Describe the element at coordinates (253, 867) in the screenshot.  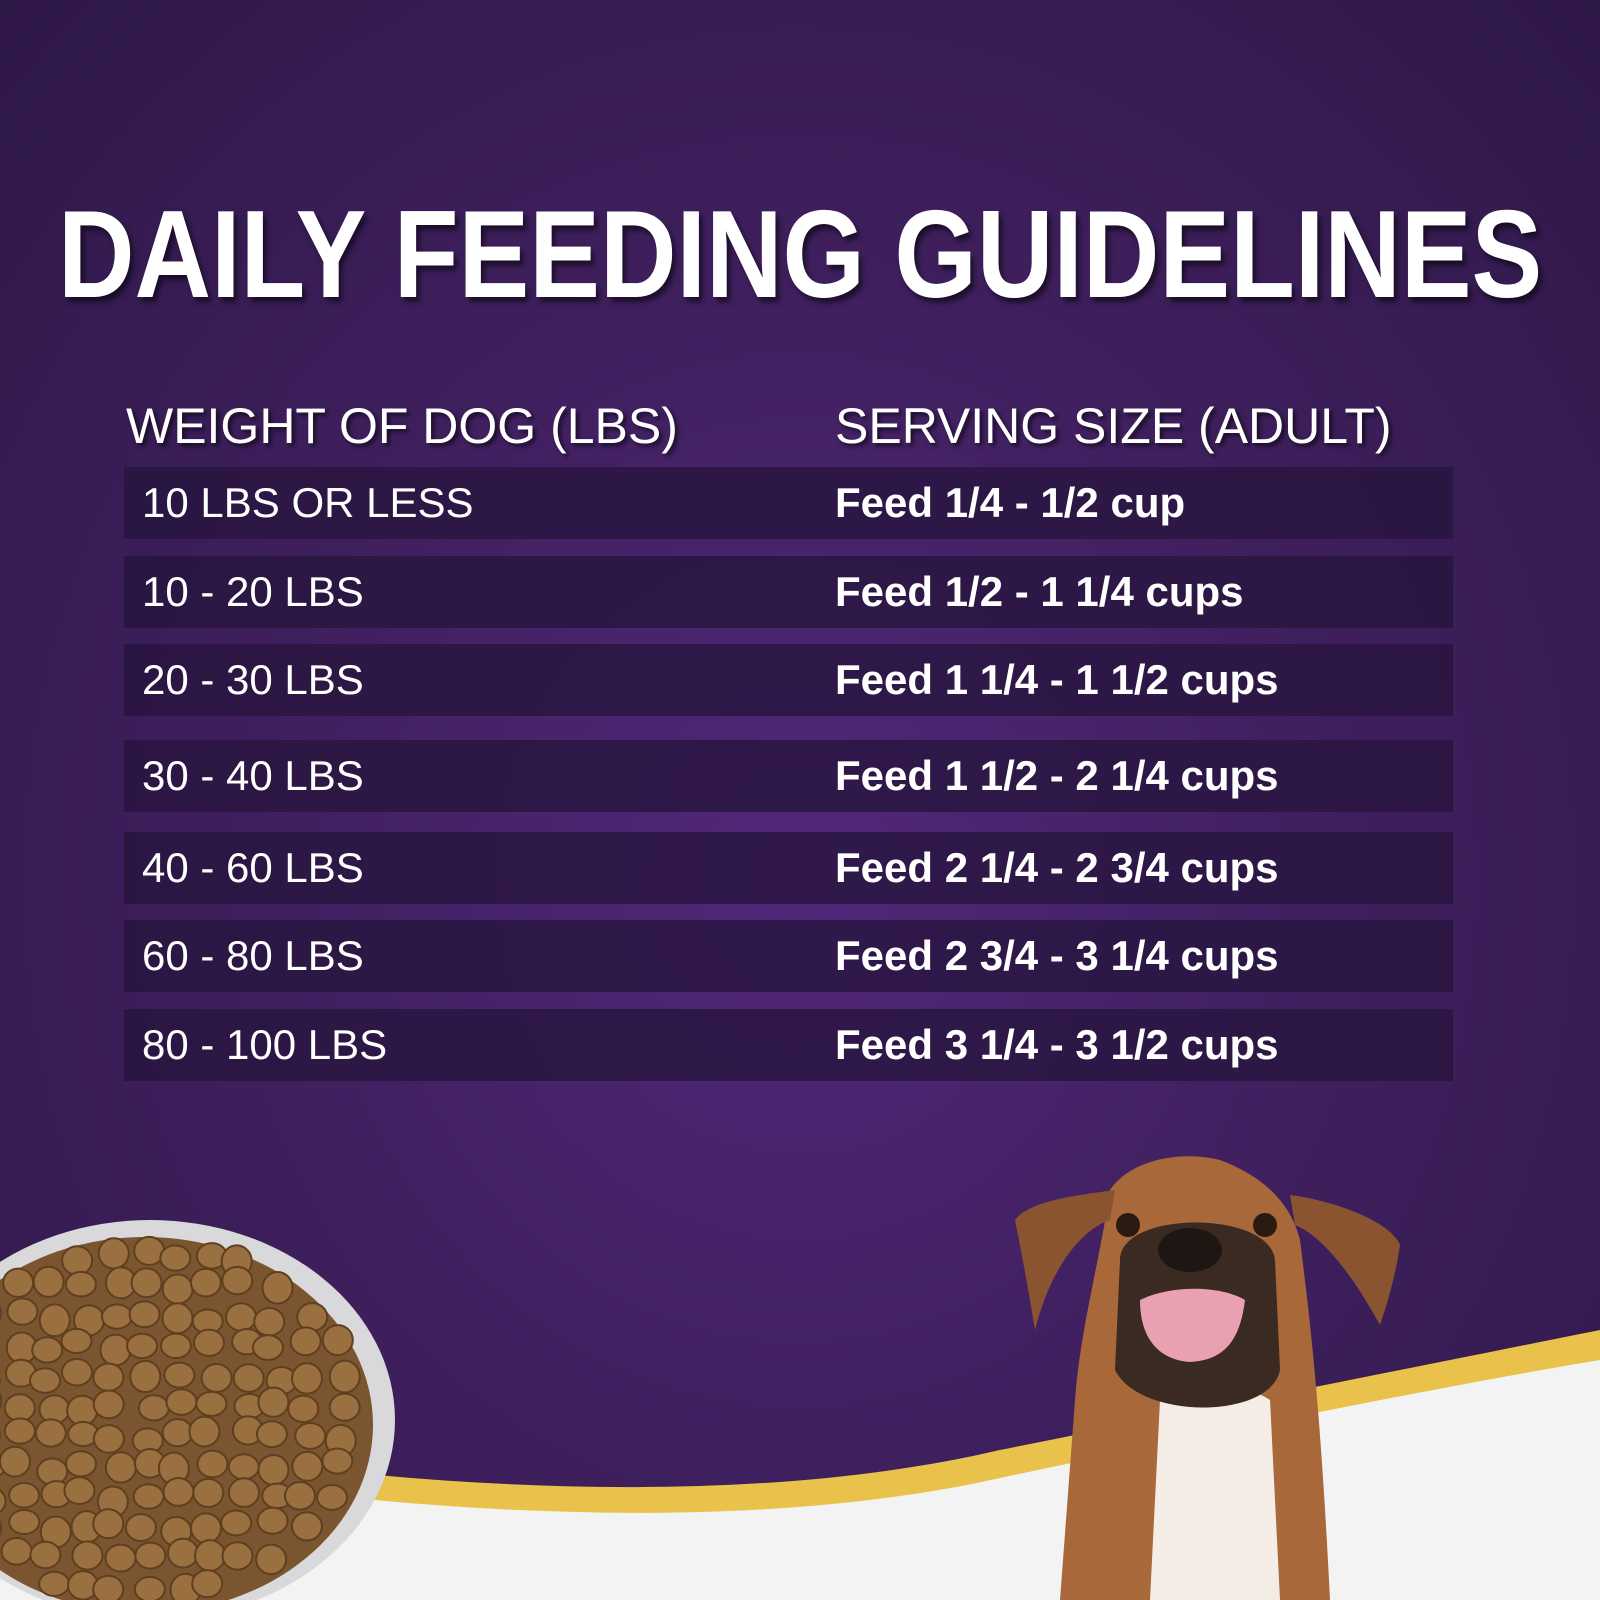
I see `weight-cell: 40 - 60 LBS` at that location.